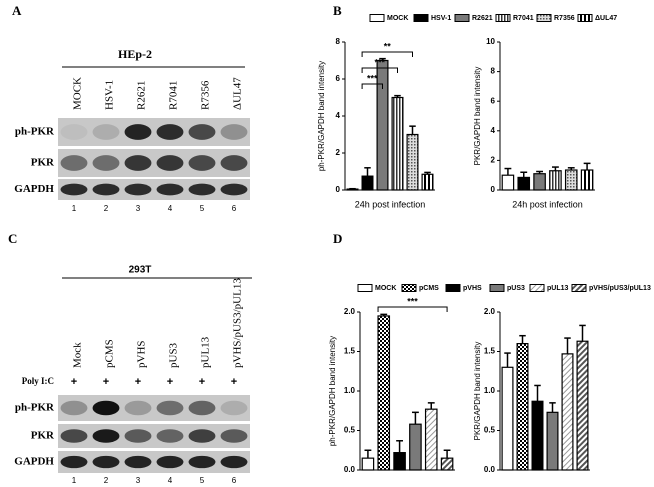  I want to click on lane-label: pUS3, so click(174, 355).